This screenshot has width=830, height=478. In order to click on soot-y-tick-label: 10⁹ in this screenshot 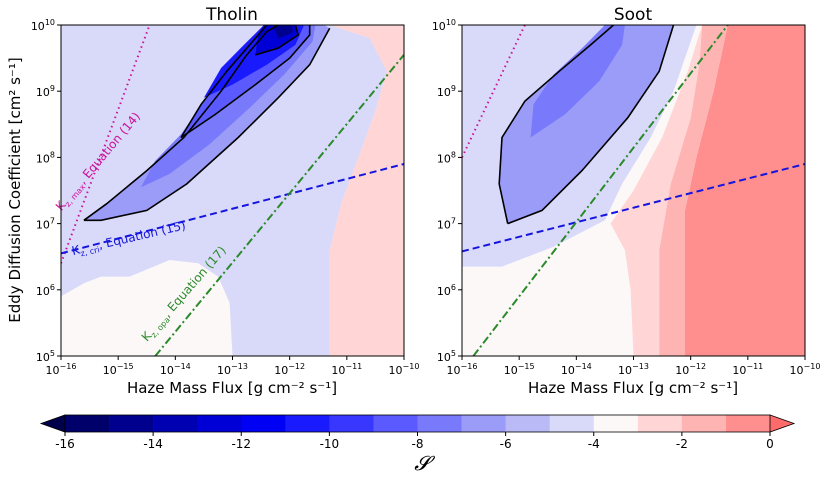, I will do `click(446, 91)`.